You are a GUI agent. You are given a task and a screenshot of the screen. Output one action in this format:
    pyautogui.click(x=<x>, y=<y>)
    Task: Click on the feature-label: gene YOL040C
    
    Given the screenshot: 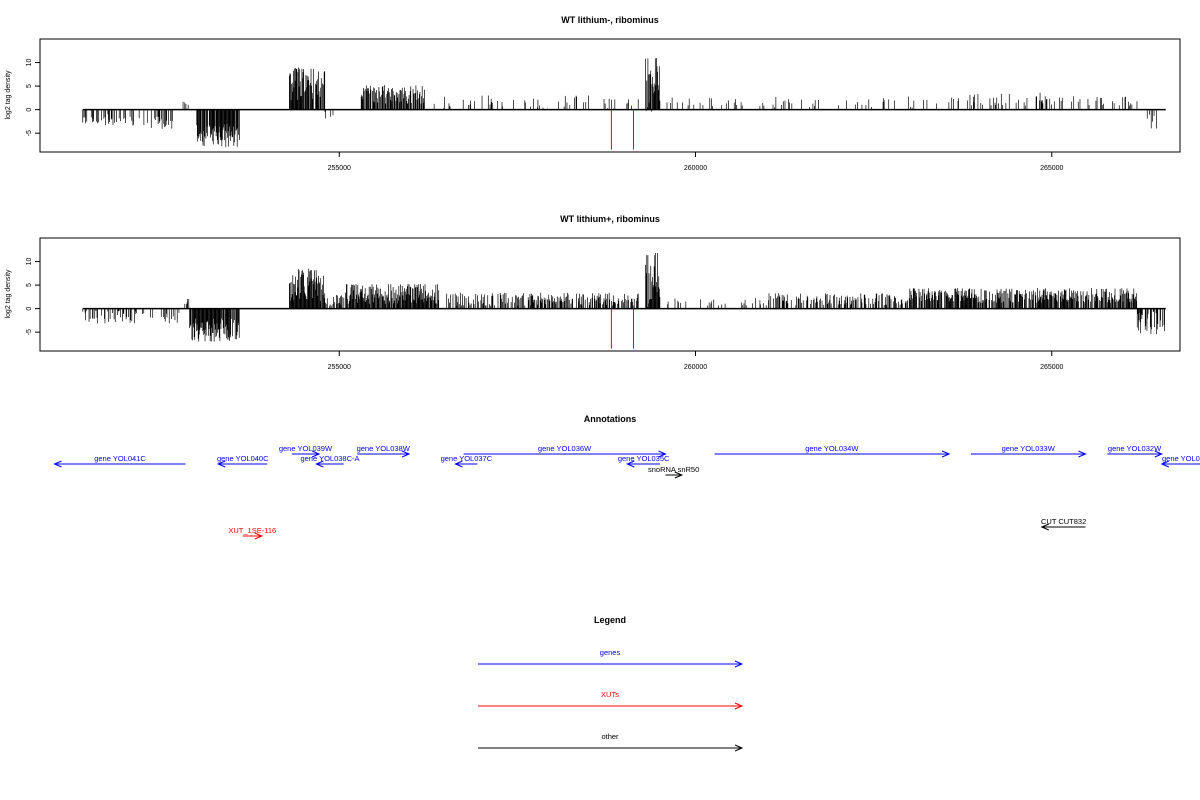 What is the action you would take?
    pyautogui.click(x=243, y=458)
    